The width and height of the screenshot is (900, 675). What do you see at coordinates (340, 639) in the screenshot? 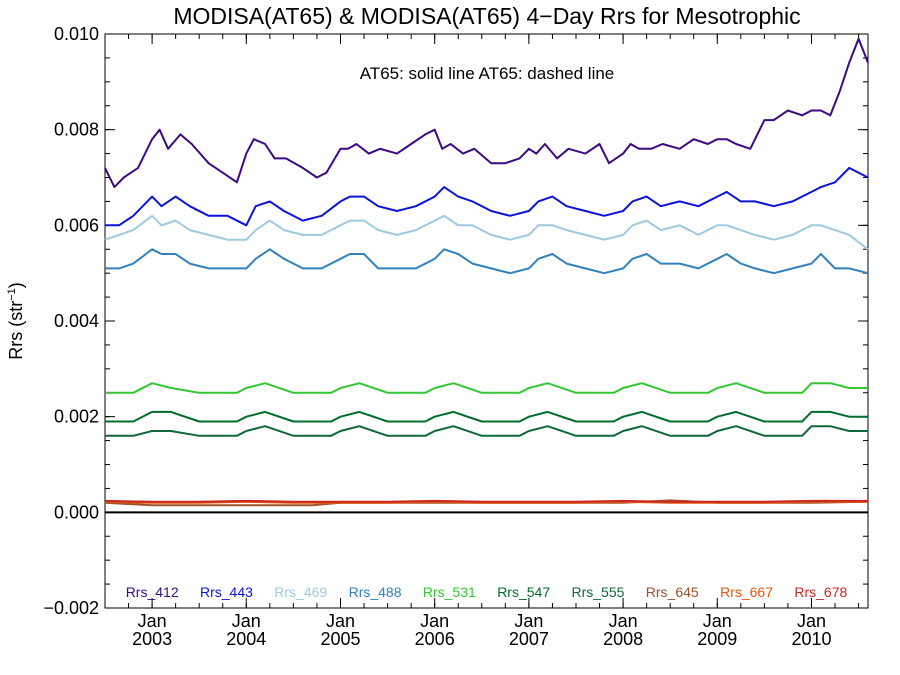
I see `x-tick-label-year: 2005` at bounding box center [340, 639].